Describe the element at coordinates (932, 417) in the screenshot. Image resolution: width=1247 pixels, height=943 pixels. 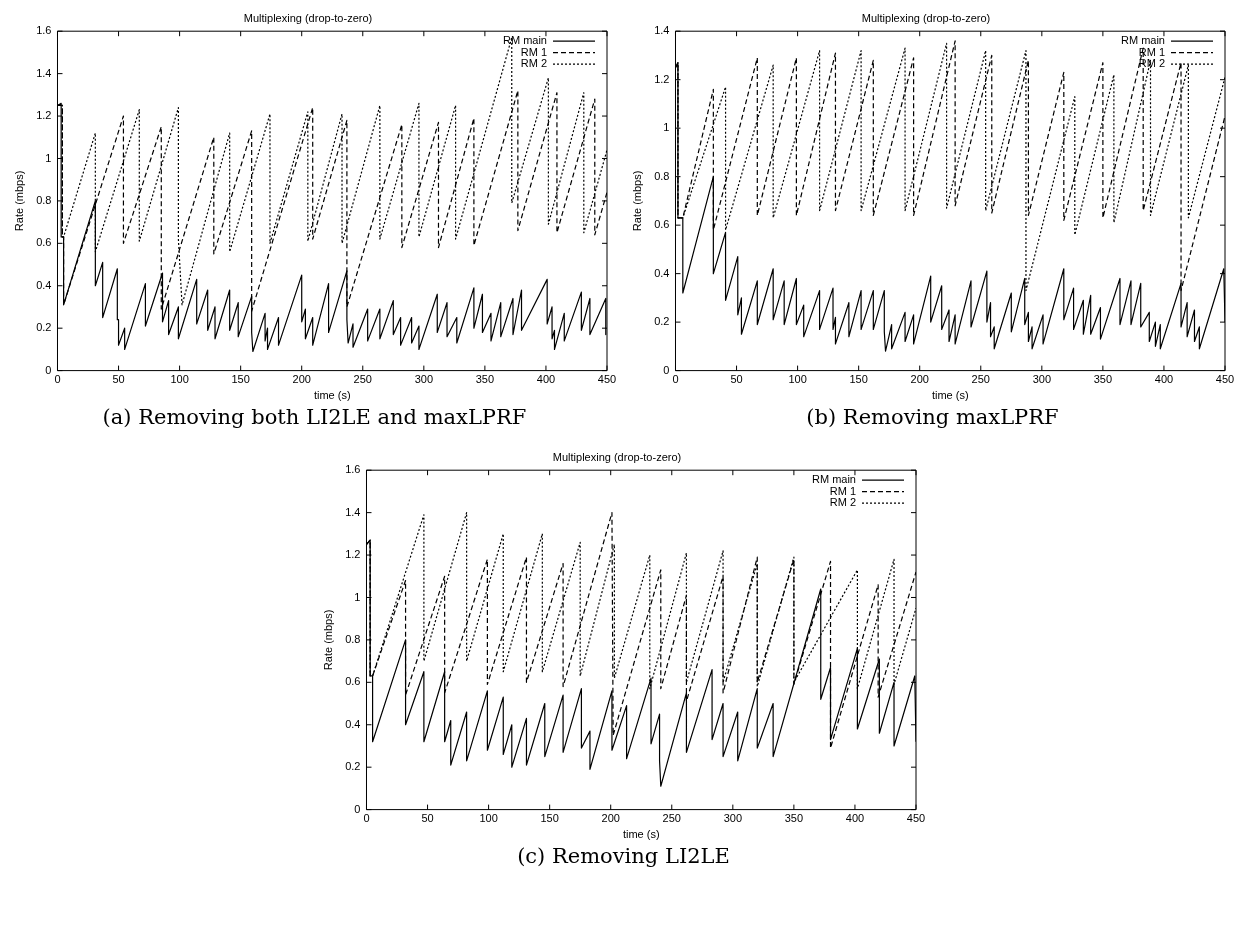
I see `text: (b) Removing maxLPRF` at that location.